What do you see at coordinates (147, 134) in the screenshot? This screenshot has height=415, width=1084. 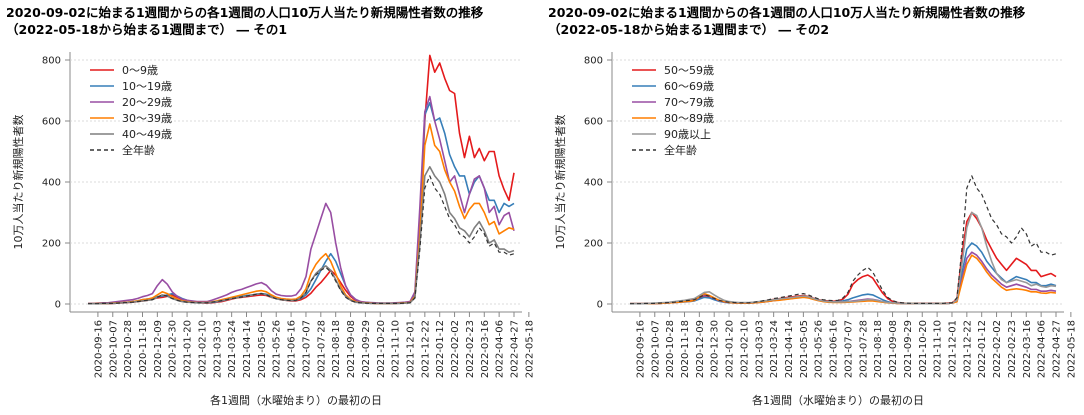 I see `legend-label: 40〜49歳` at bounding box center [147, 134].